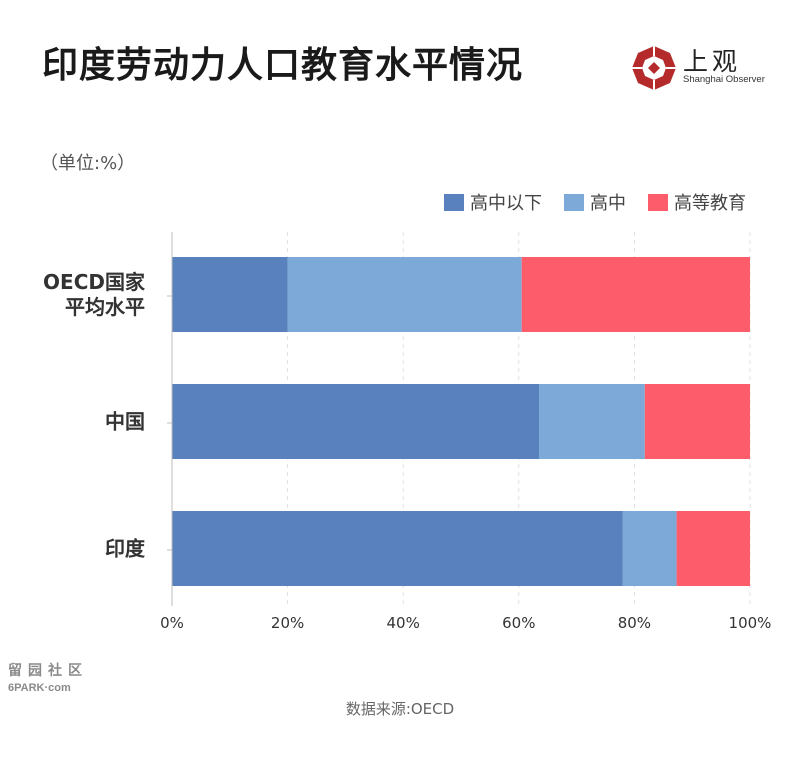  I want to click on category-label: 中国, so click(125, 422).